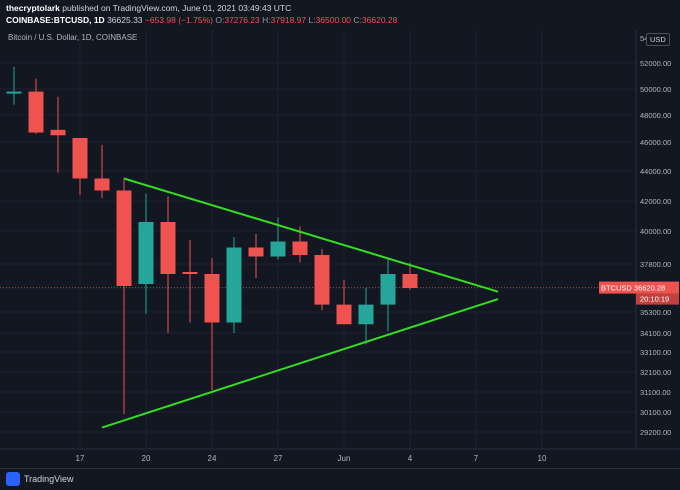 Image resolution: width=680 pixels, height=490 pixels. What do you see at coordinates (340, 479) in the screenshot?
I see `footer: TradingView` at bounding box center [340, 479].